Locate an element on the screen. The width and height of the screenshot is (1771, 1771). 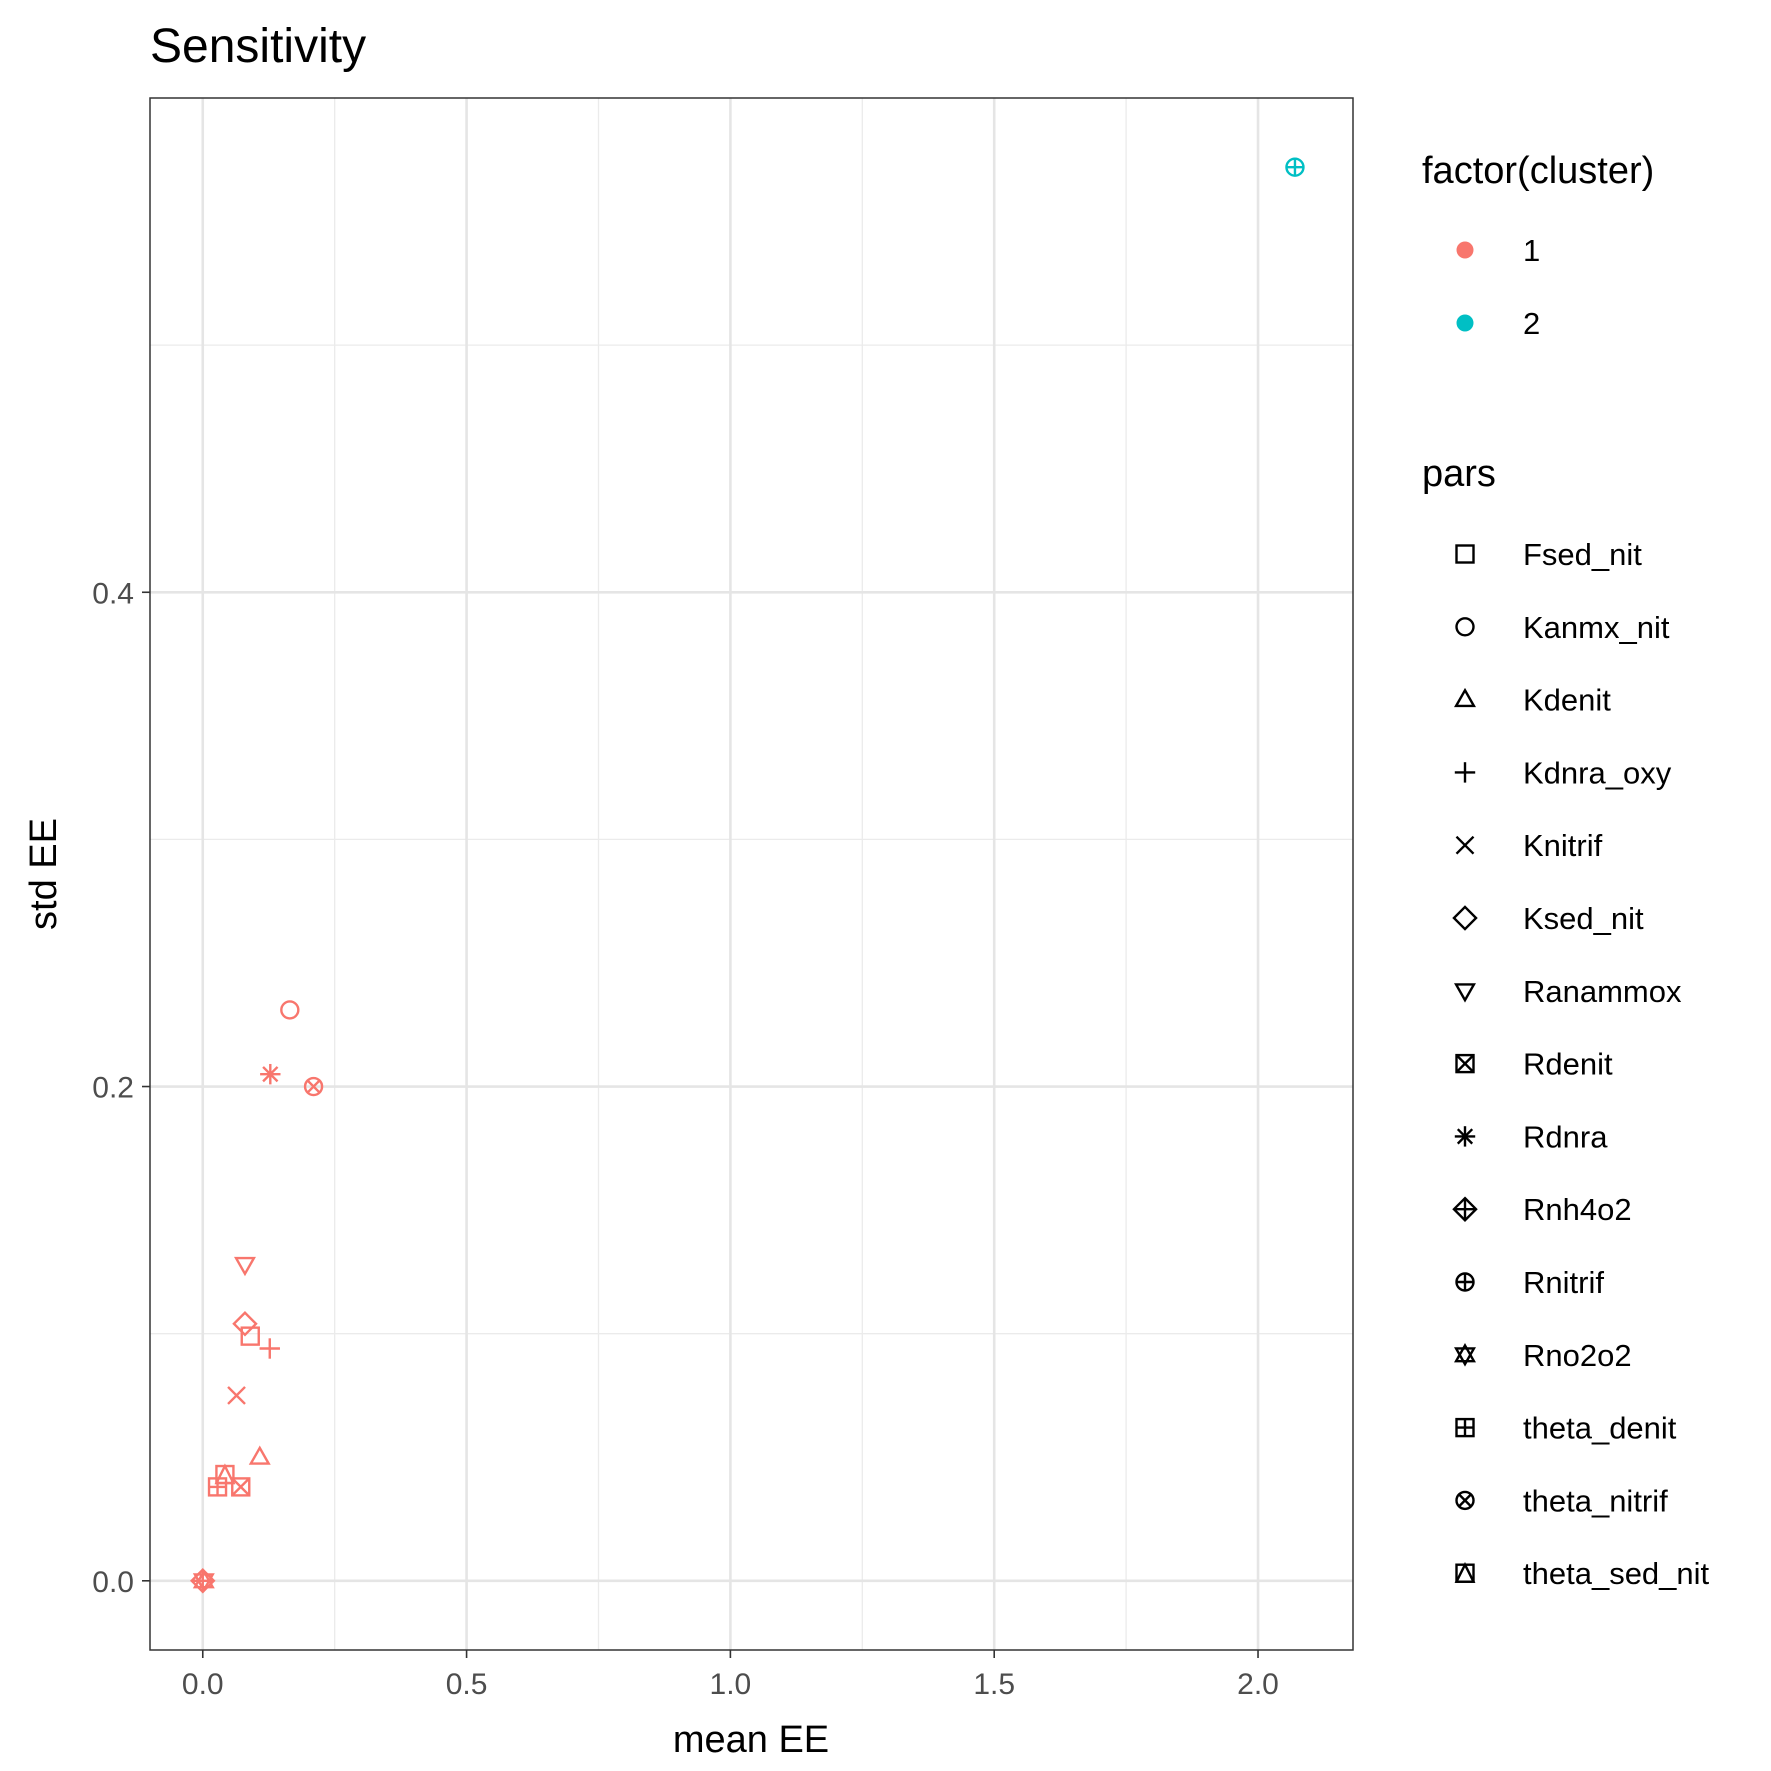
point-Ranammox is located at coordinates (244, 1266).